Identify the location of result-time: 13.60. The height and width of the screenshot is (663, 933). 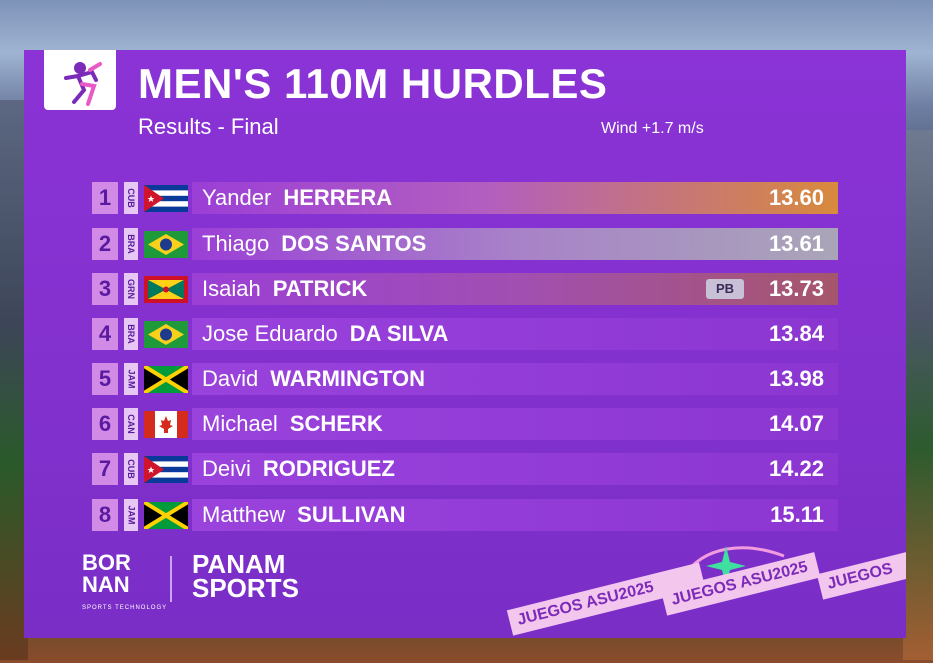
(796, 197).